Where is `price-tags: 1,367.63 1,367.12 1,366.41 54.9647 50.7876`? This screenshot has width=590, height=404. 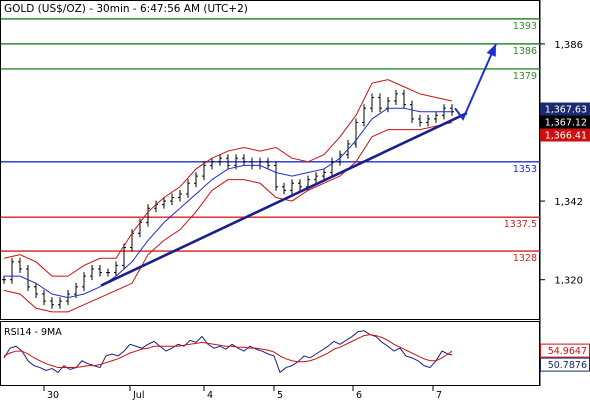
price-tags: 1,367.63 1,367.12 1,366.41 54.9647 50.7876 is located at coordinates (565, 237).